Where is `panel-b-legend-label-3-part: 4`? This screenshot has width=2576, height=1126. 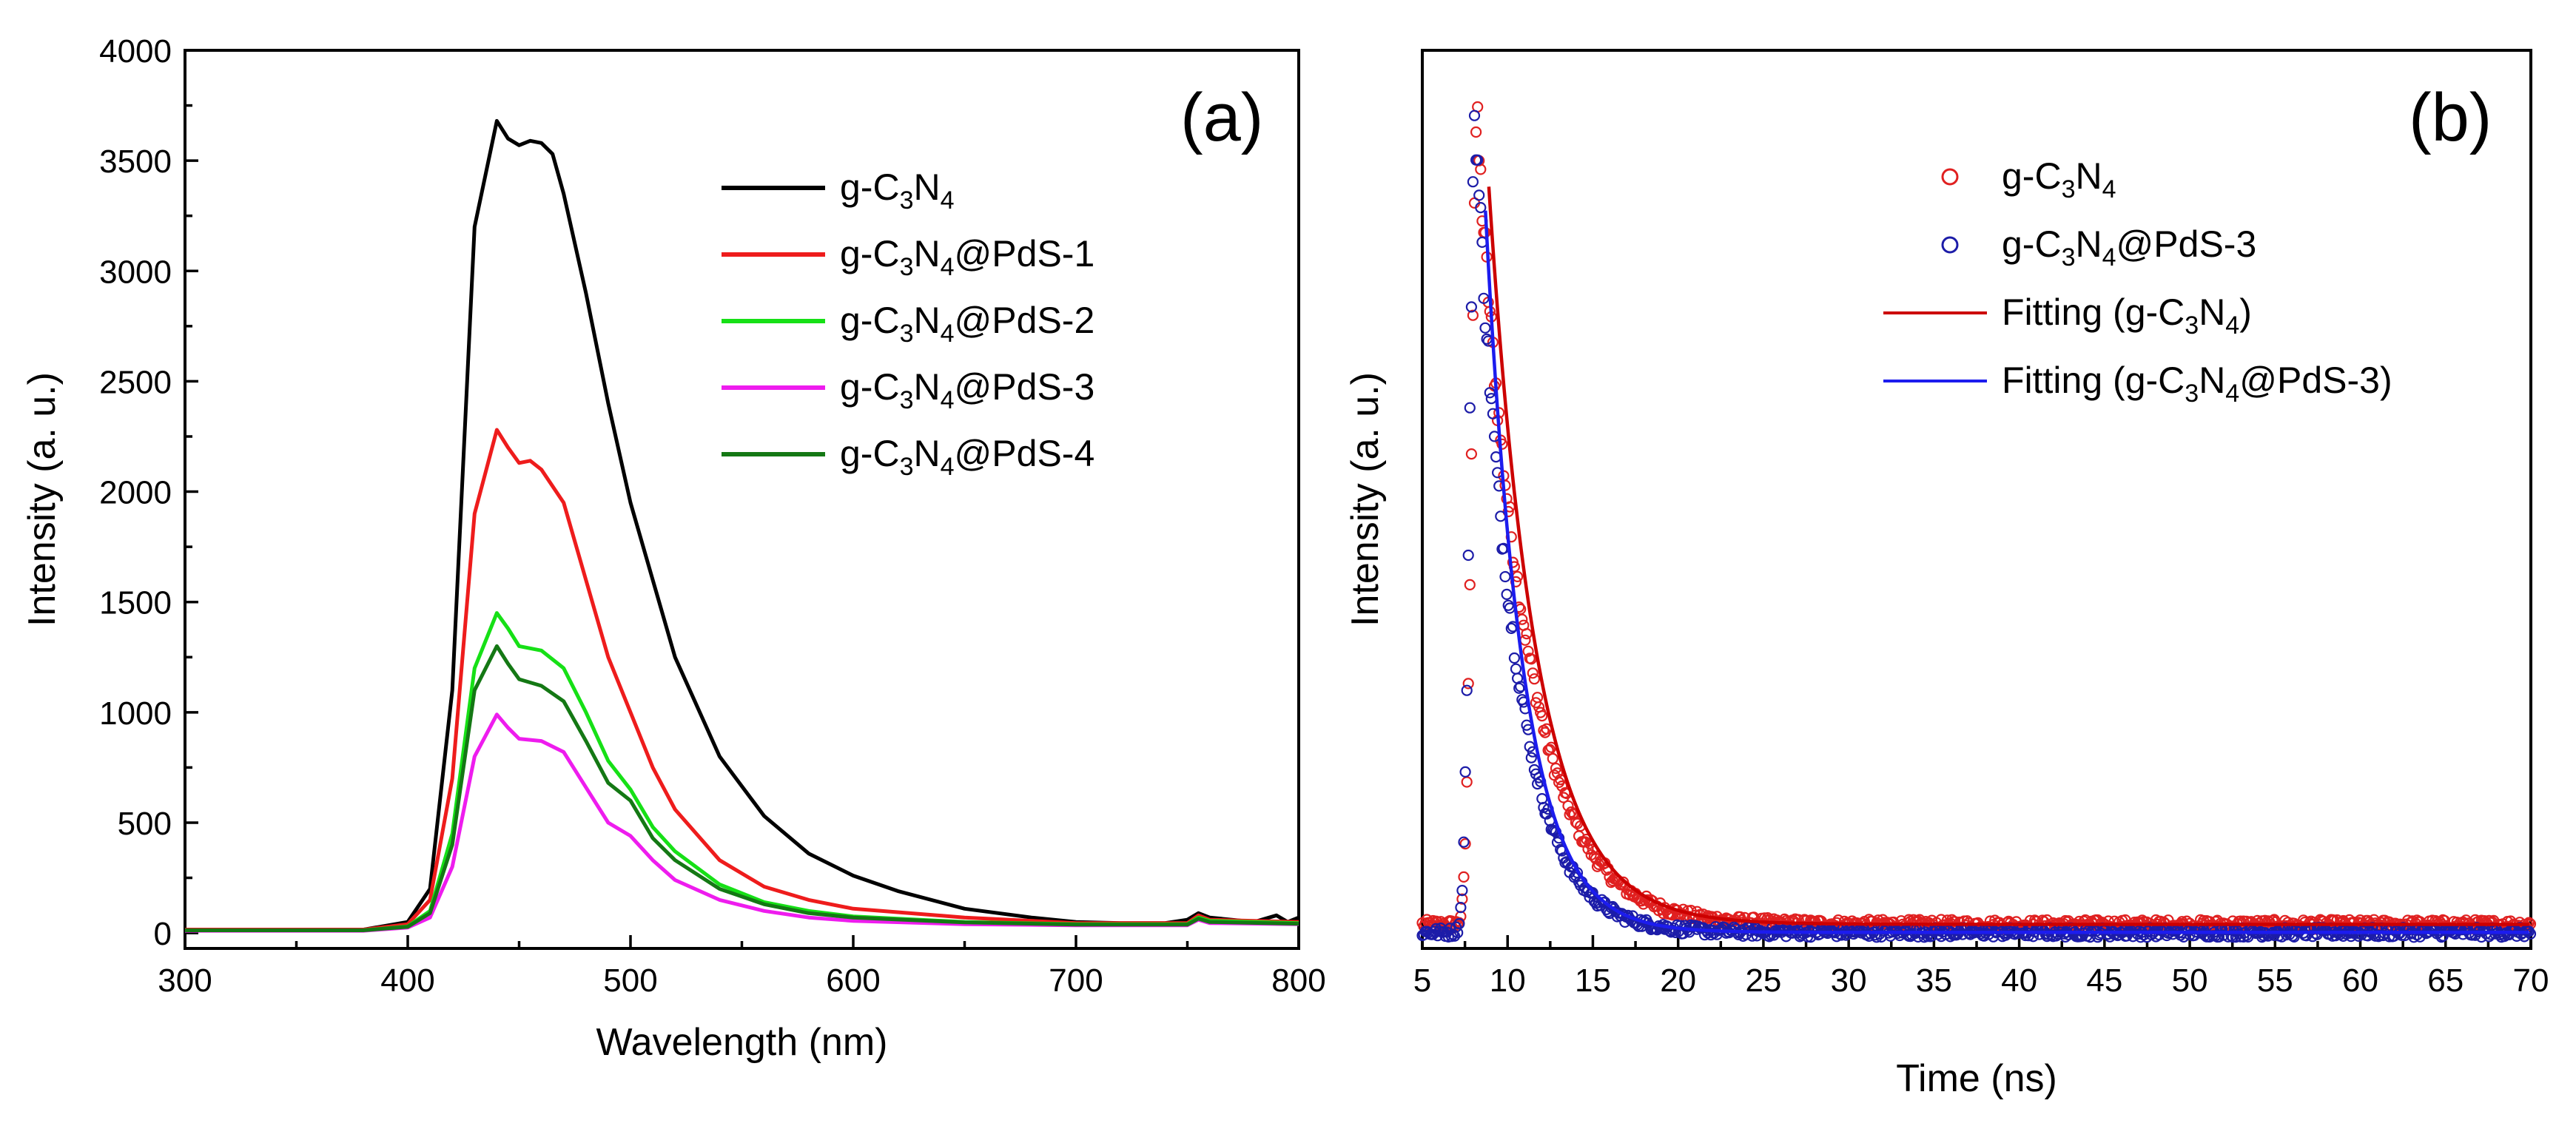
panel-b-legend-label-3-part: 4 is located at coordinates (2232, 394).